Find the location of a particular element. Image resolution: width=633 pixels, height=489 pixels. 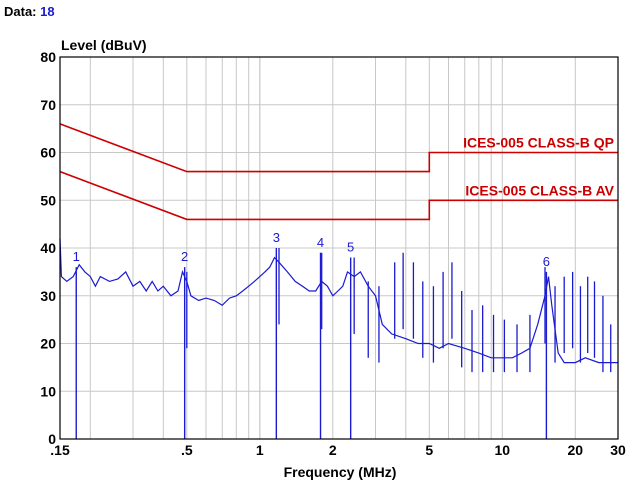

x-tick-label: 2 is located at coordinates (333, 450).